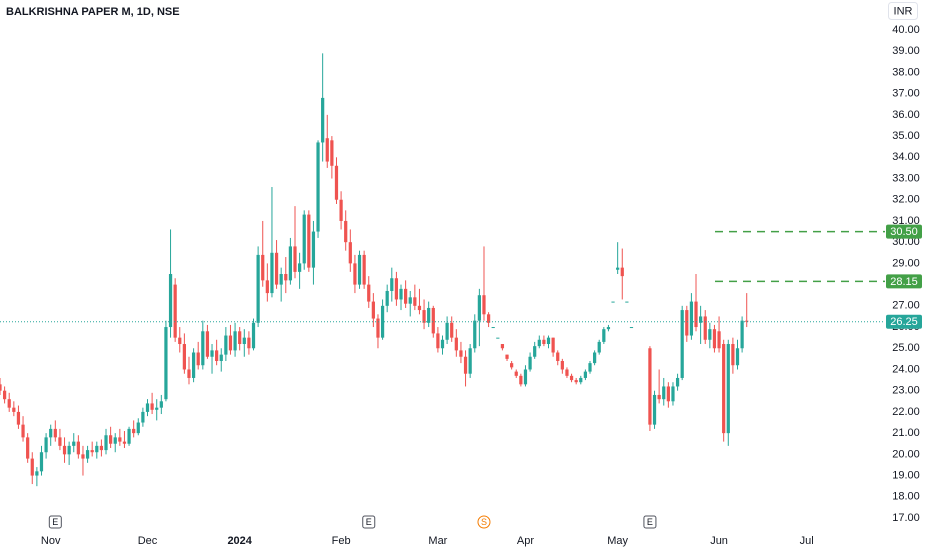 This screenshot has width=932, height=550. I want to click on y-tick-label: 20.00, so click(906, 454).